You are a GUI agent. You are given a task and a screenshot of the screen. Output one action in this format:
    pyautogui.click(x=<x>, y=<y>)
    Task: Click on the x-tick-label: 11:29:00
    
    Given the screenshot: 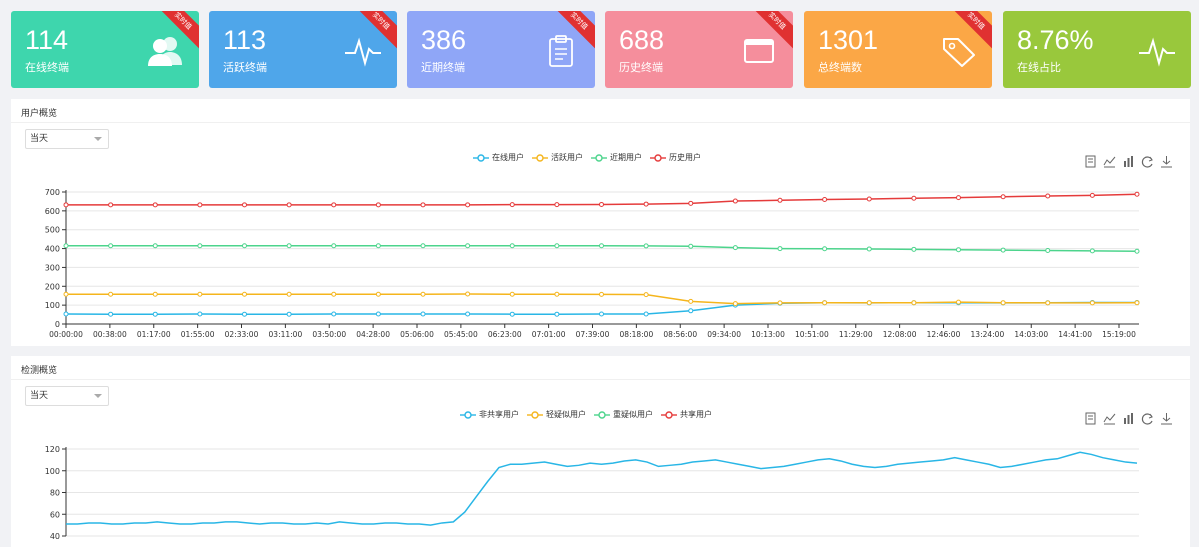 What is the action you would take?
    pyautogui.click(x=856, y=334)
    